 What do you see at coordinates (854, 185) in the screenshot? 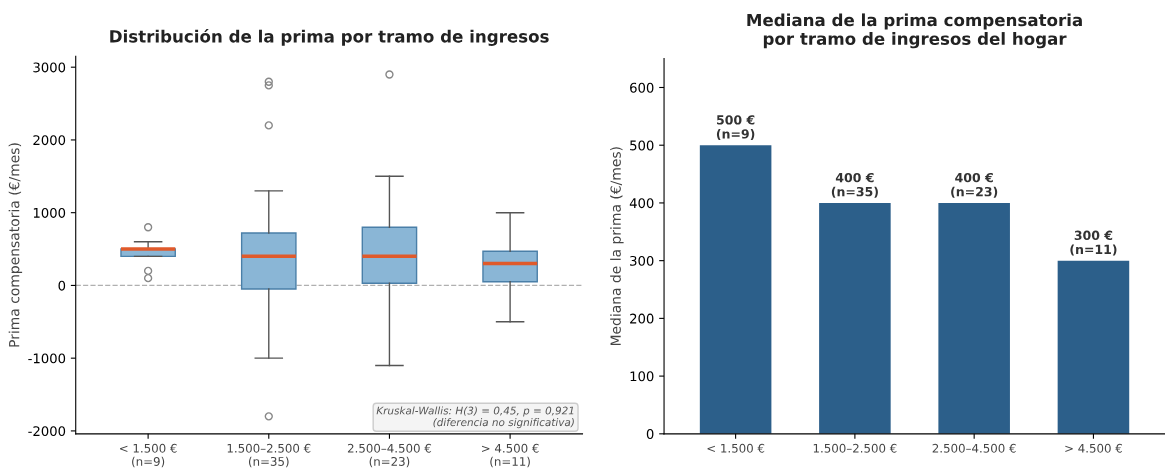
I see `data-label: 400 € (n=35)` at bounding box center [854, 185].